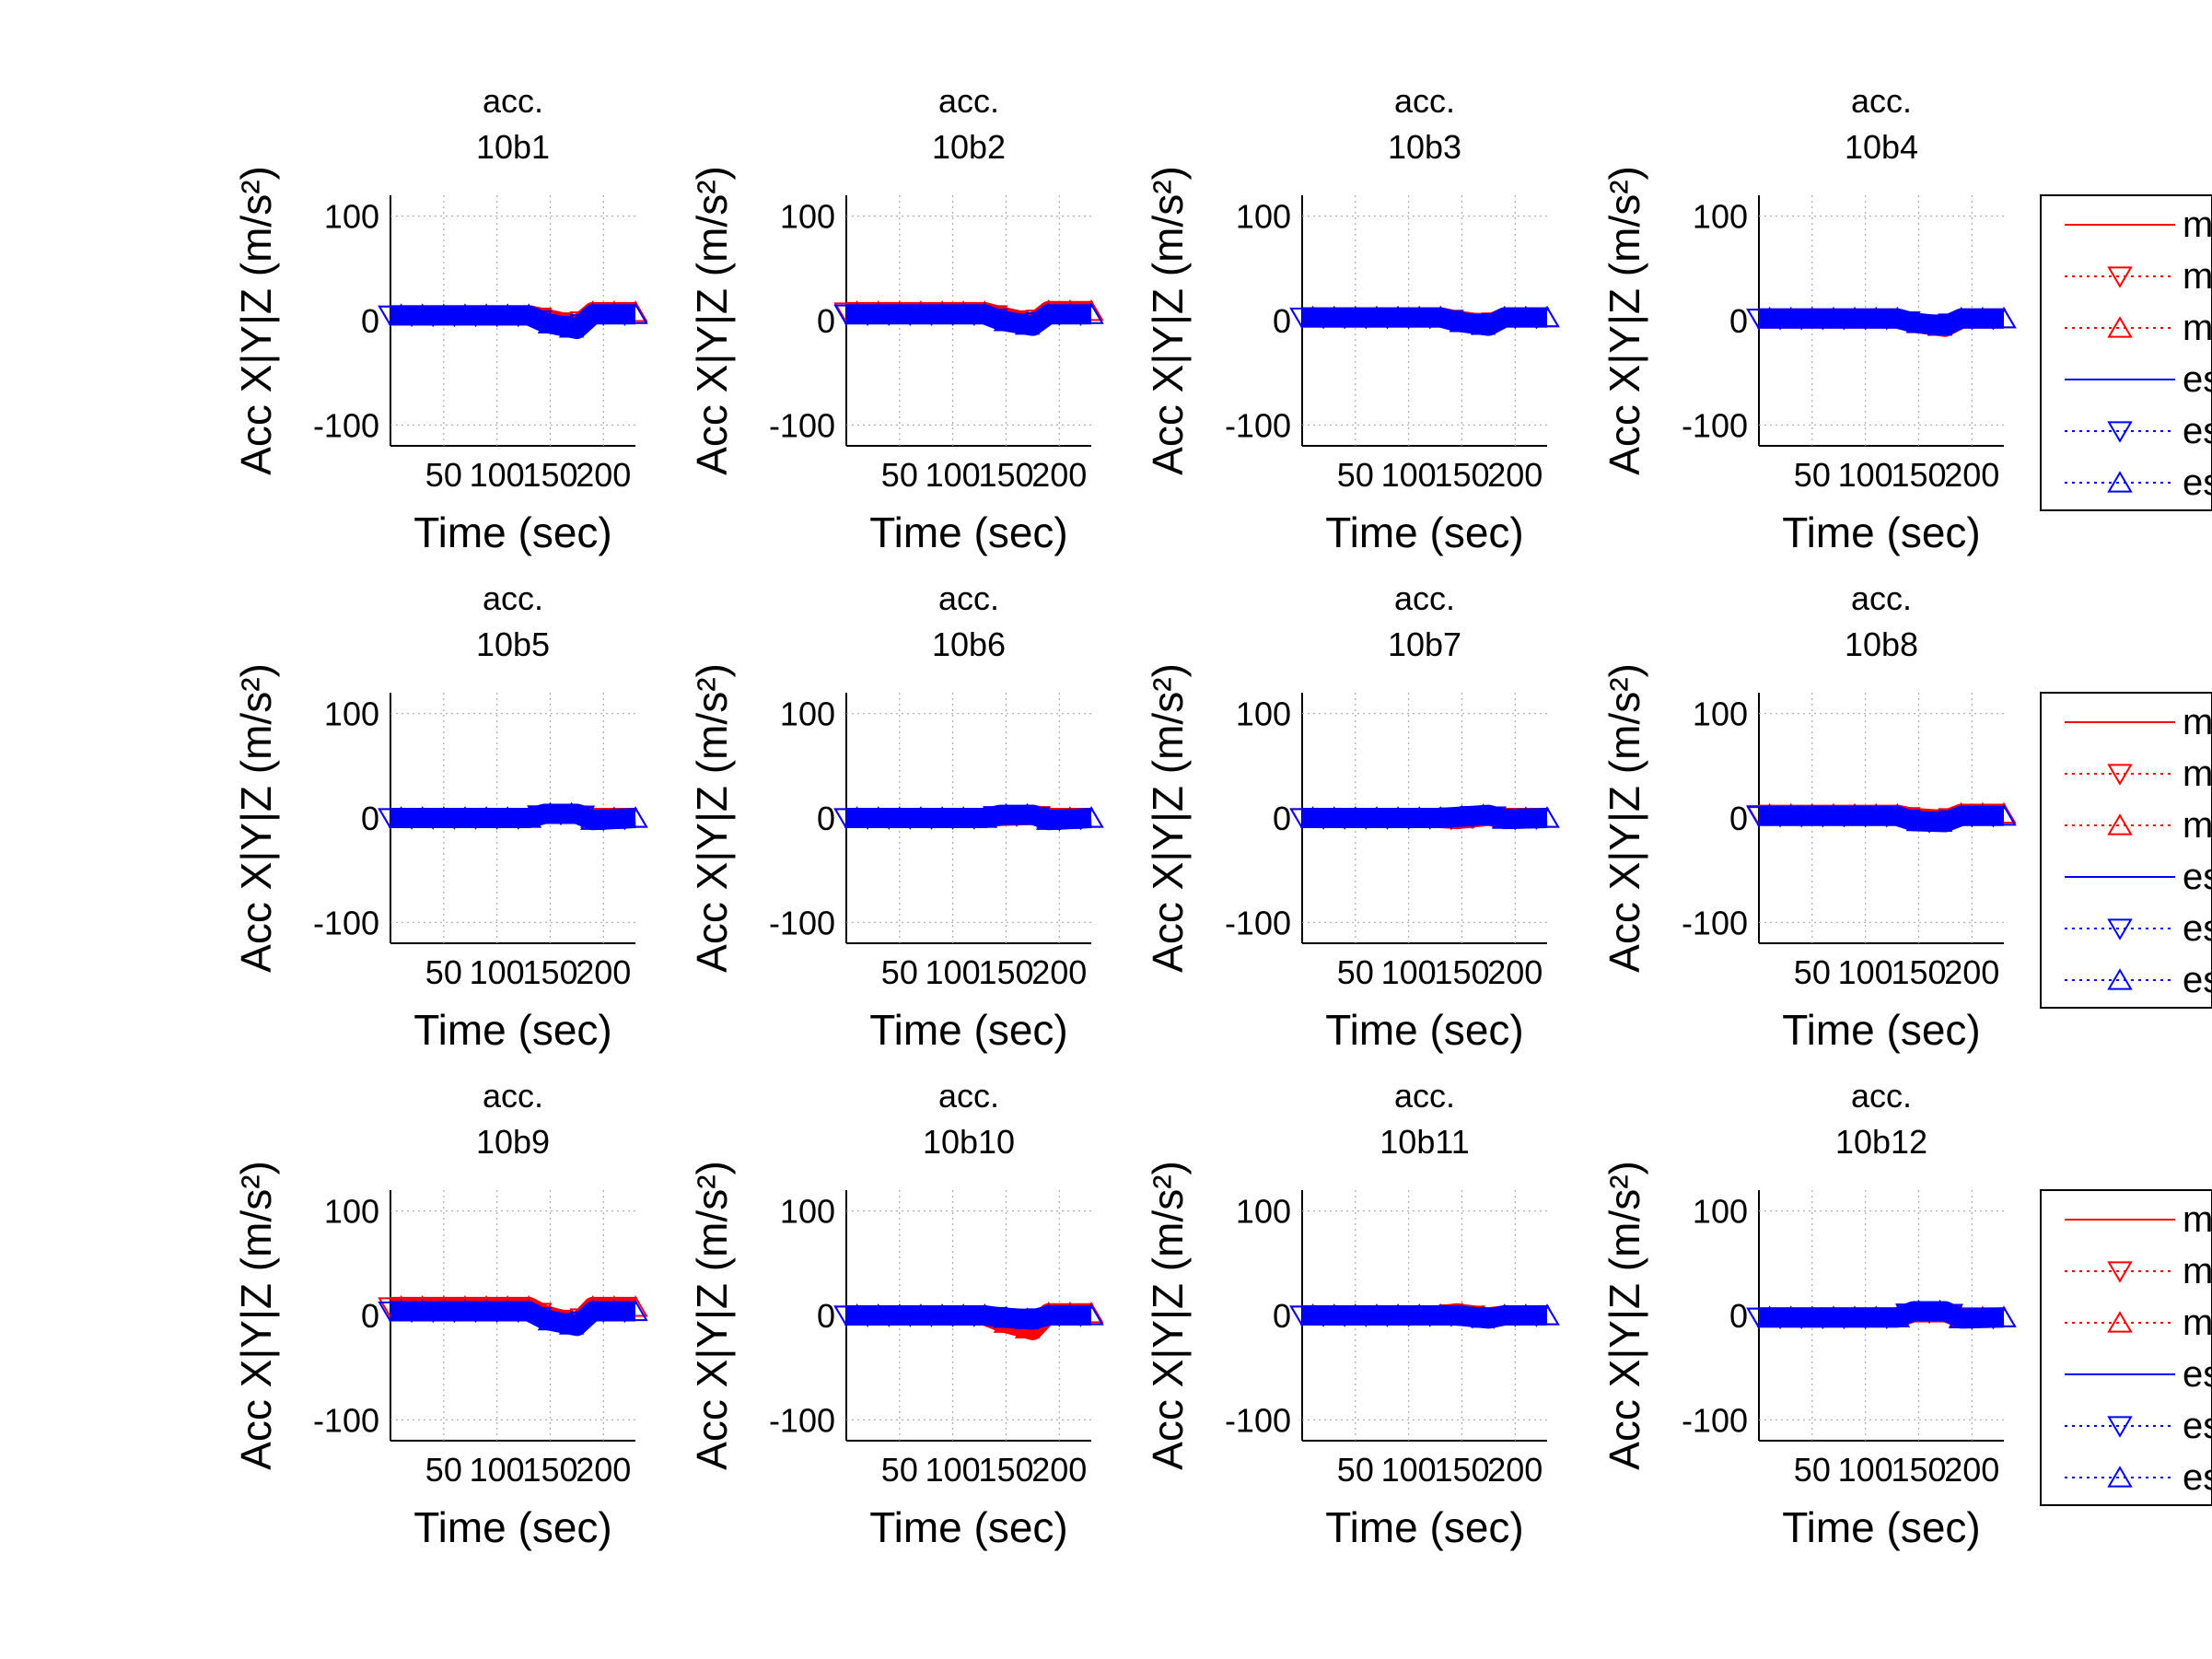  What do you see at coordinates (513, 644) in the screenshot?
I see `subplot-title-id: 10b5` at bounding box center [513, 644].